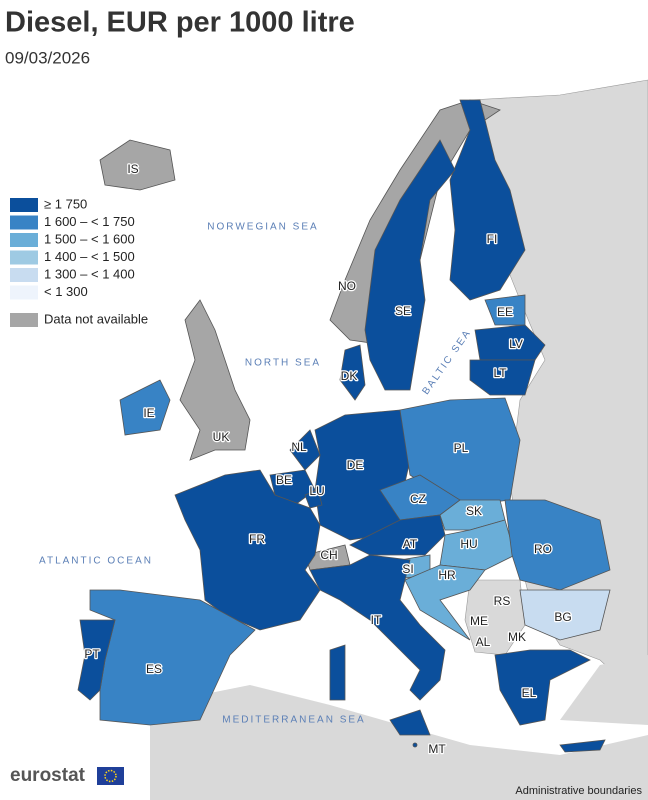 Image resolution: width=648 pixels, height=800 pixels. Describe the element at coordinates (543, 549) in the screenshot. I see `country-label: RO` at that location.